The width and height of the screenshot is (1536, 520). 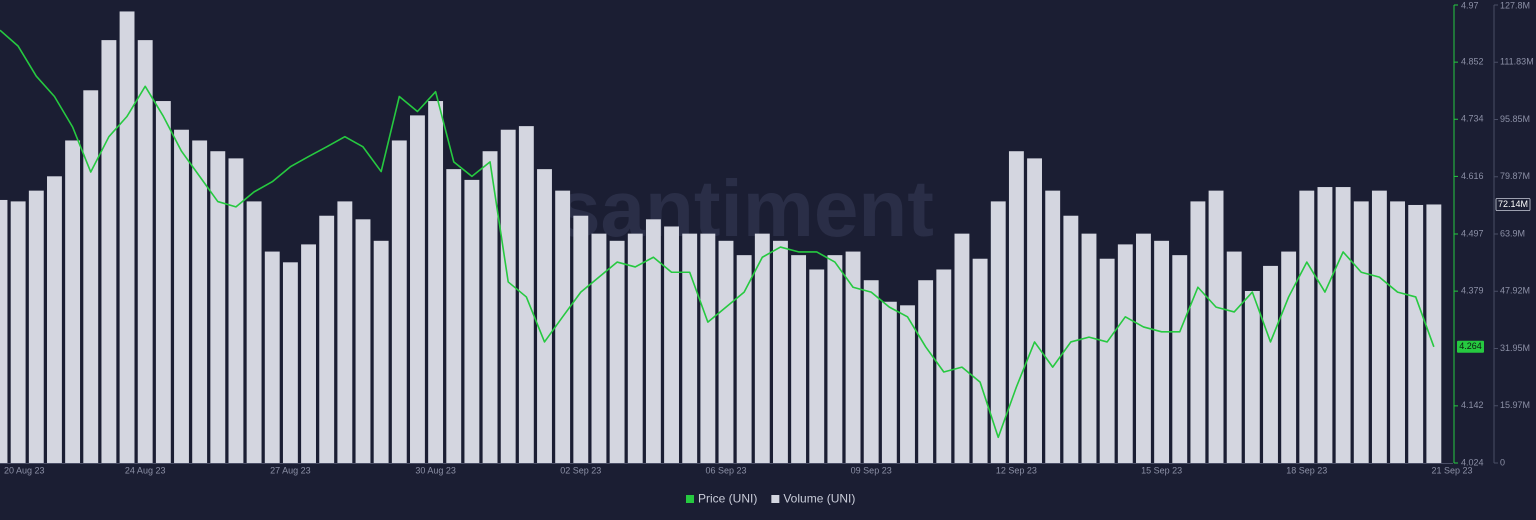 What do you see at coordinates (1472, 62) in the screenshot?
I see `y-tick-label: 4.852` at bounding box center [1472, 62].